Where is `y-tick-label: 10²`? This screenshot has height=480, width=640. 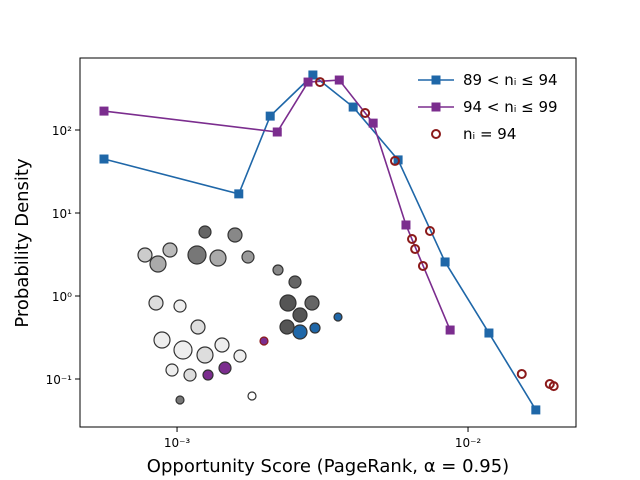
y-tick-label: 10² is located at coordinates (62, 131).